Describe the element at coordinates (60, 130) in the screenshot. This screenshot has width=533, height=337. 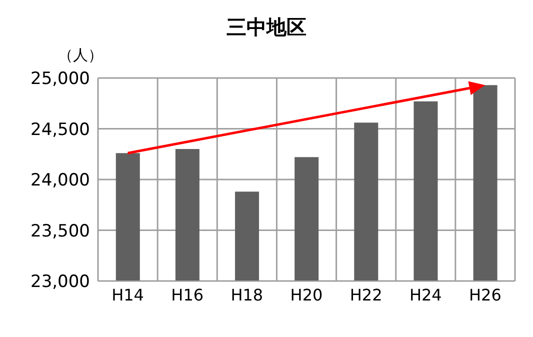
I see `y-tick-label: 24,500` at that location.